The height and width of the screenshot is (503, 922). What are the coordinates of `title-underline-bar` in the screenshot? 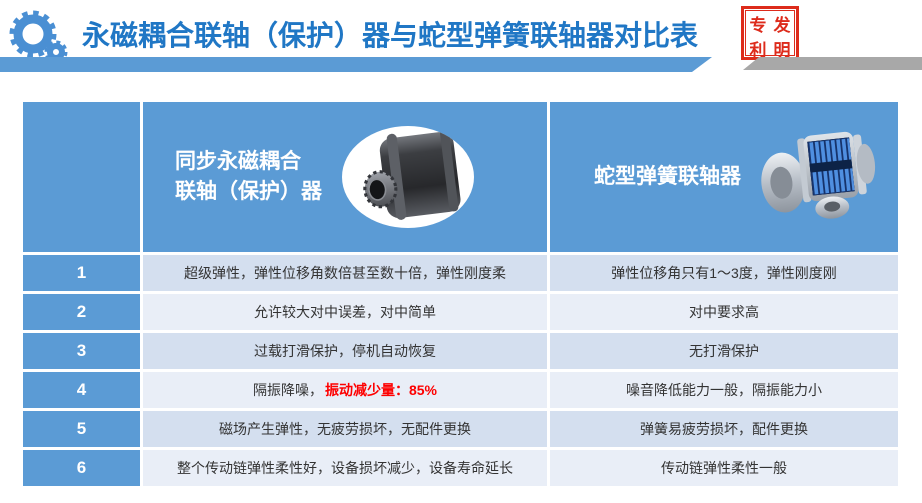 It's located at (356, 64).